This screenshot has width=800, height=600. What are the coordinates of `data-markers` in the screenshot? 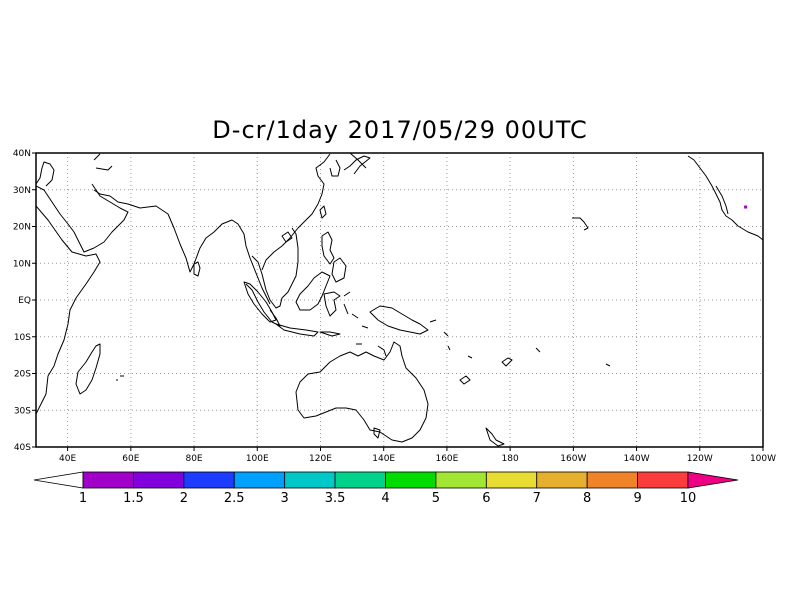 It's located at (746, 207).